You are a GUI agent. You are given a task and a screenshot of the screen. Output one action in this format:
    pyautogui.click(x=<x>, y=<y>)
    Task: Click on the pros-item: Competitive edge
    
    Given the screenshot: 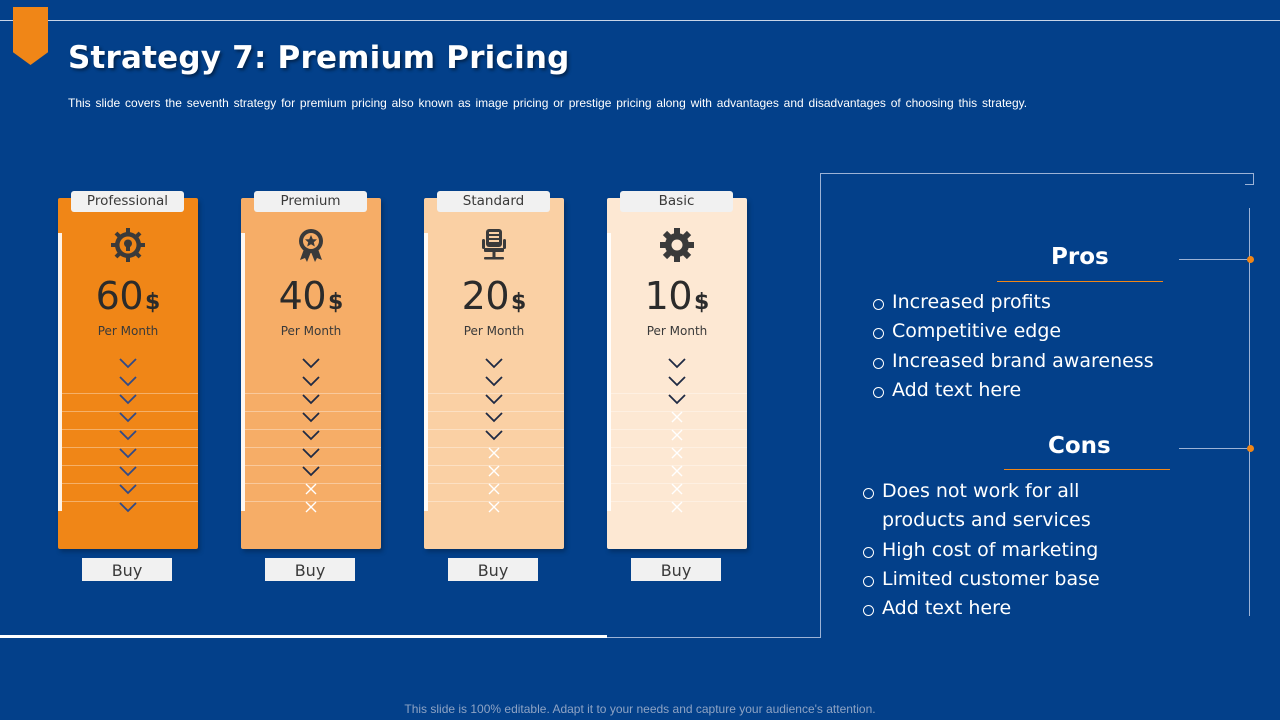 What is the action you would take?
    pyautogui.click(x=1013, y=331)
    